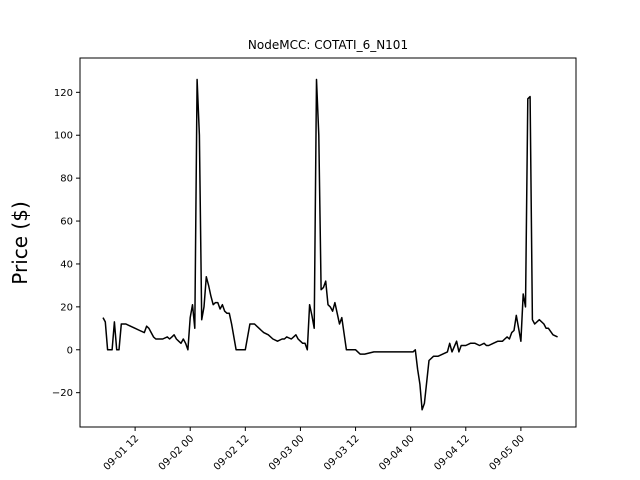 This screenshot has height=480, width=640. What do you see at coordinates (63, 93) in the screenshot?
I see `y-tick-label: 120` at bounding box center [63, 93].